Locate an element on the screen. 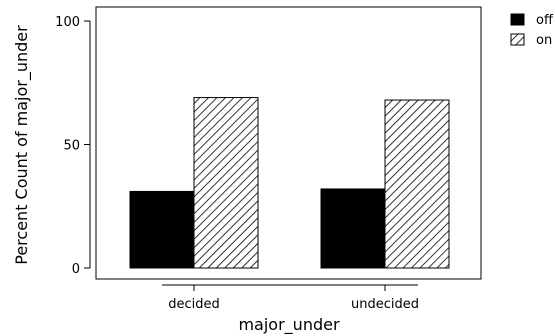 Image resolution: width=555 pixels, height=336 pixels. y-tick-label: 0 is located at coordinates (76, 269).